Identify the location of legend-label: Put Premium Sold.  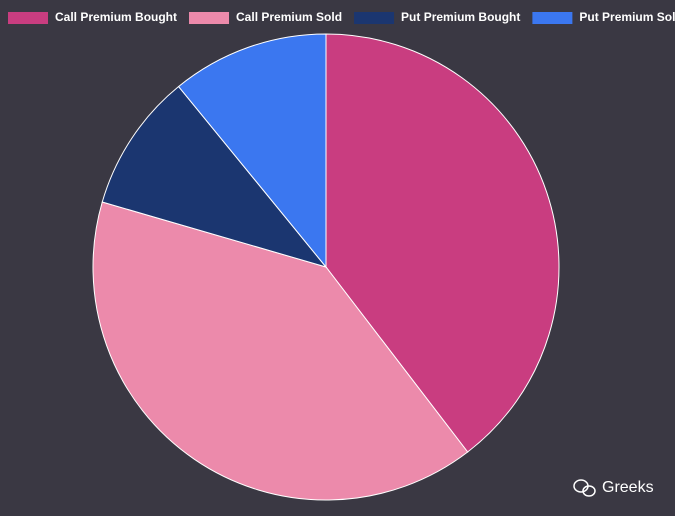
(627, 17).